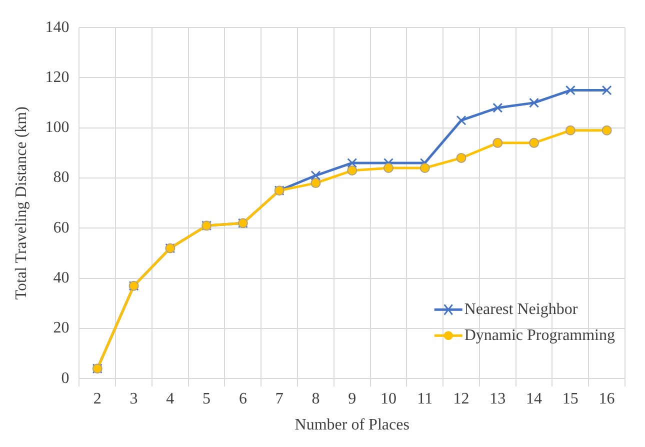 The height and width of the screenshot is (447, 645). What do you see at coordinates (521, 309) in the screenshot?
I see `legend-label: Nearest Neighbor` at bounding box center [521, 309].